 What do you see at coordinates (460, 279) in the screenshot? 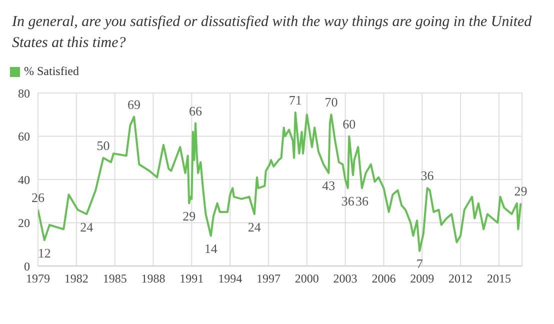
I see `x-tick-label: 2012` at bounding box center [460, 279].